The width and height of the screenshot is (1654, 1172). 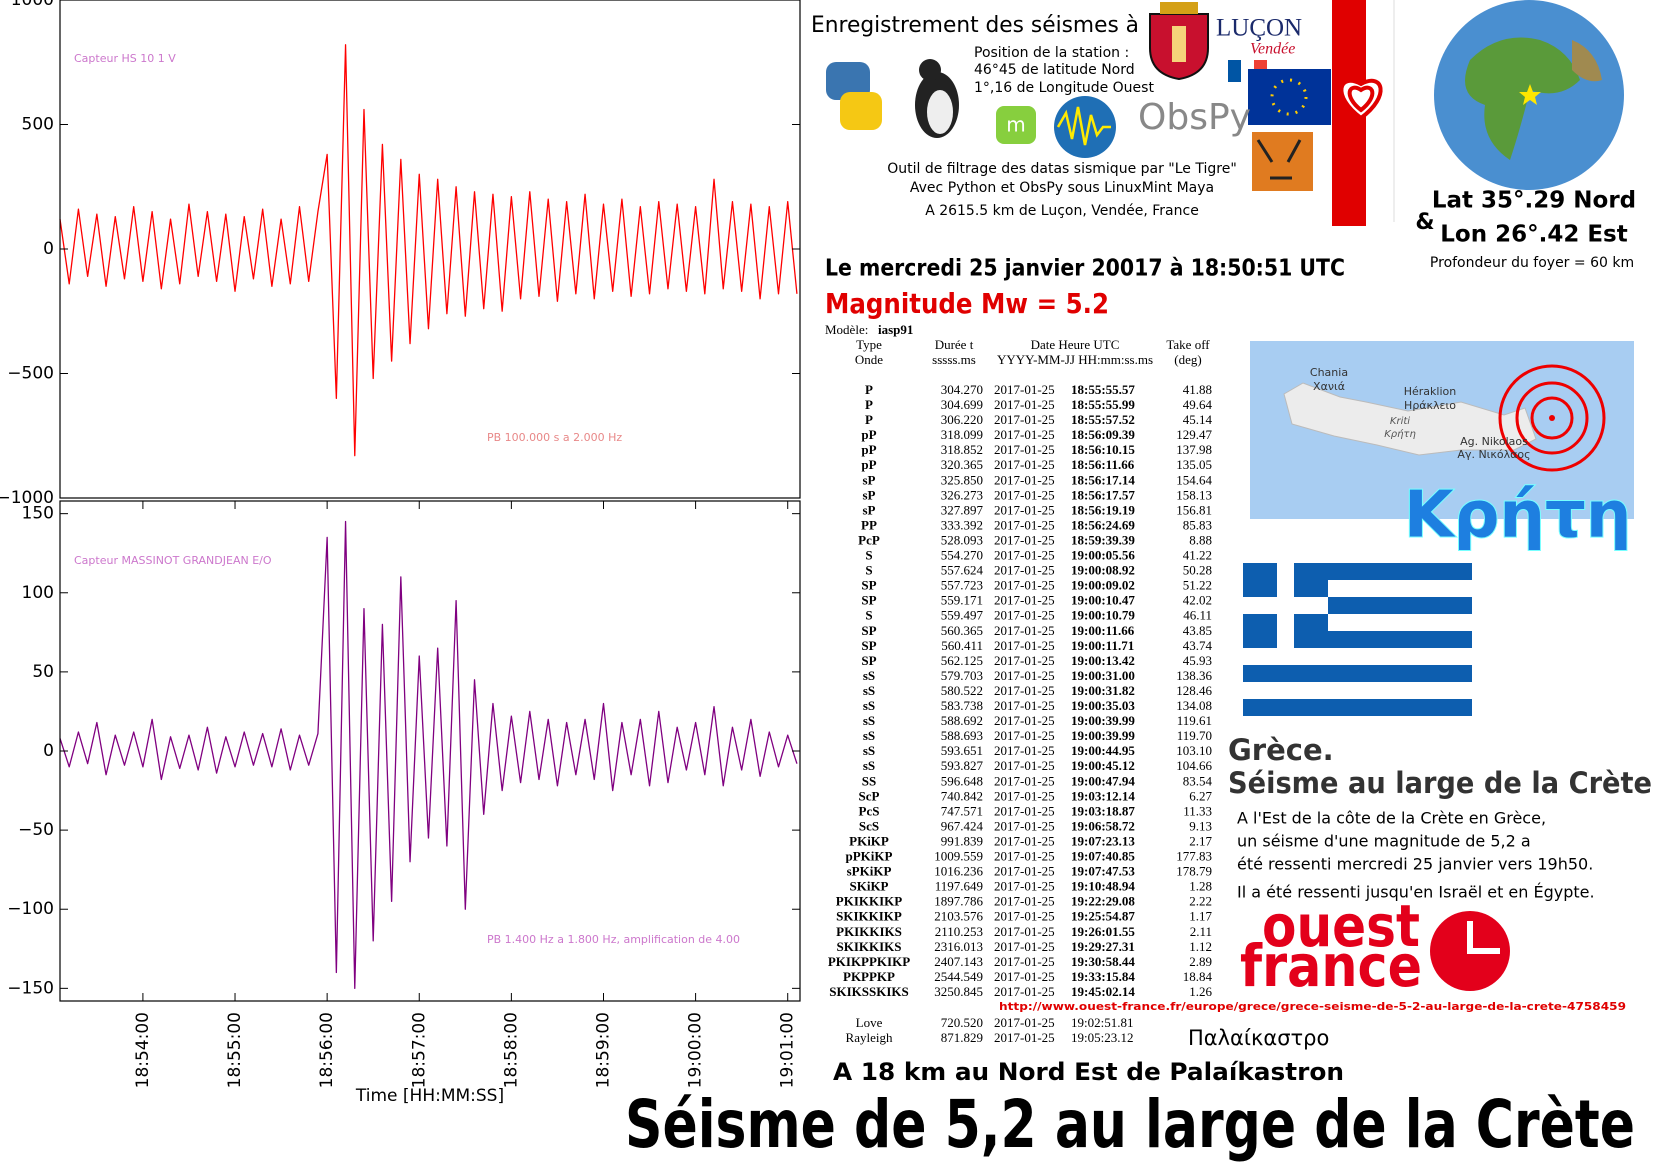 What do you see at coordinates (869, 976) in the screenshot?
I see `table-cell: PKPPKP` at bounding box center [869, 976].